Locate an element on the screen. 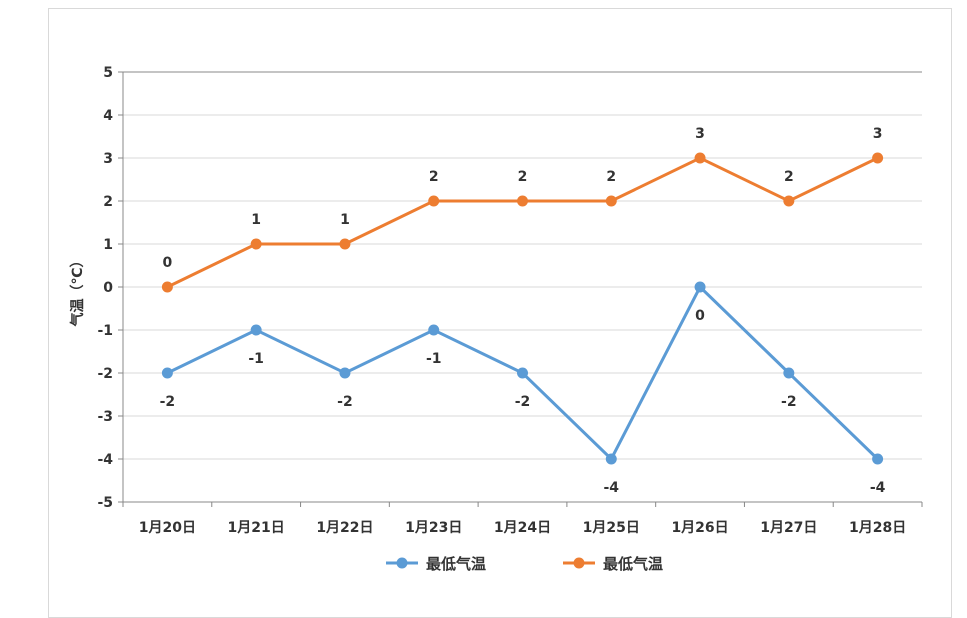 Image resolution: width=967 pixels, height=618 pixels. y-tick-label: 0 is located at coordinates (108, 288).